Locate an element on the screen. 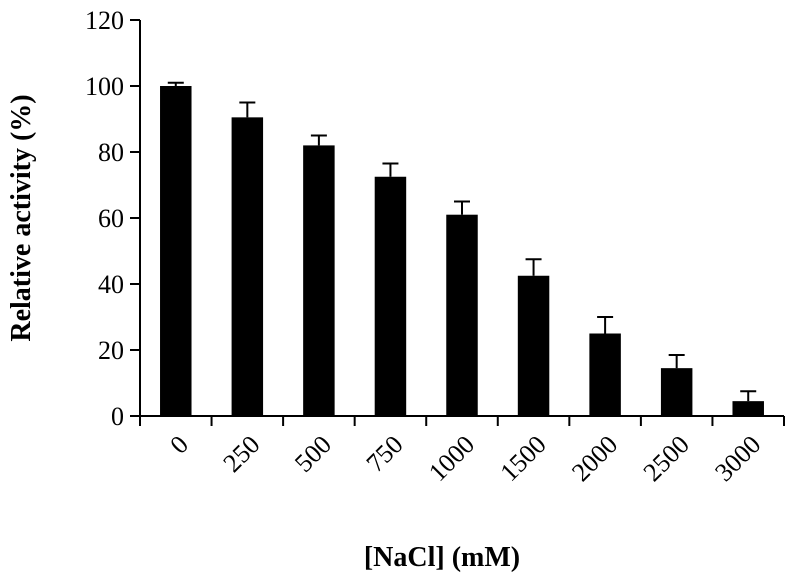 This screenshot has height=580, width=786. x-axis-ticks: 0 250 500 750 1000 1500 2000 2500 3000 is located at coordinates (462, 451).